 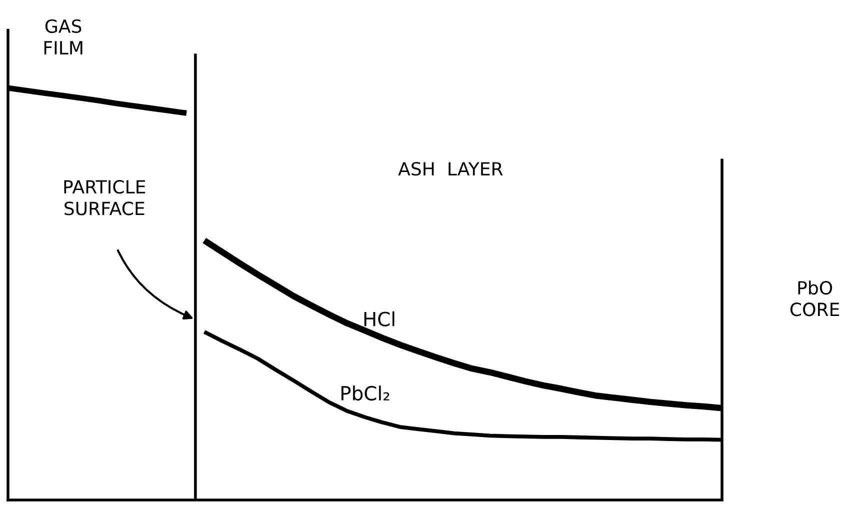 What do you see at coordinates (379, 318) in the screenshot?
I see `series-label: HCl` at bounding box center [379, 318].